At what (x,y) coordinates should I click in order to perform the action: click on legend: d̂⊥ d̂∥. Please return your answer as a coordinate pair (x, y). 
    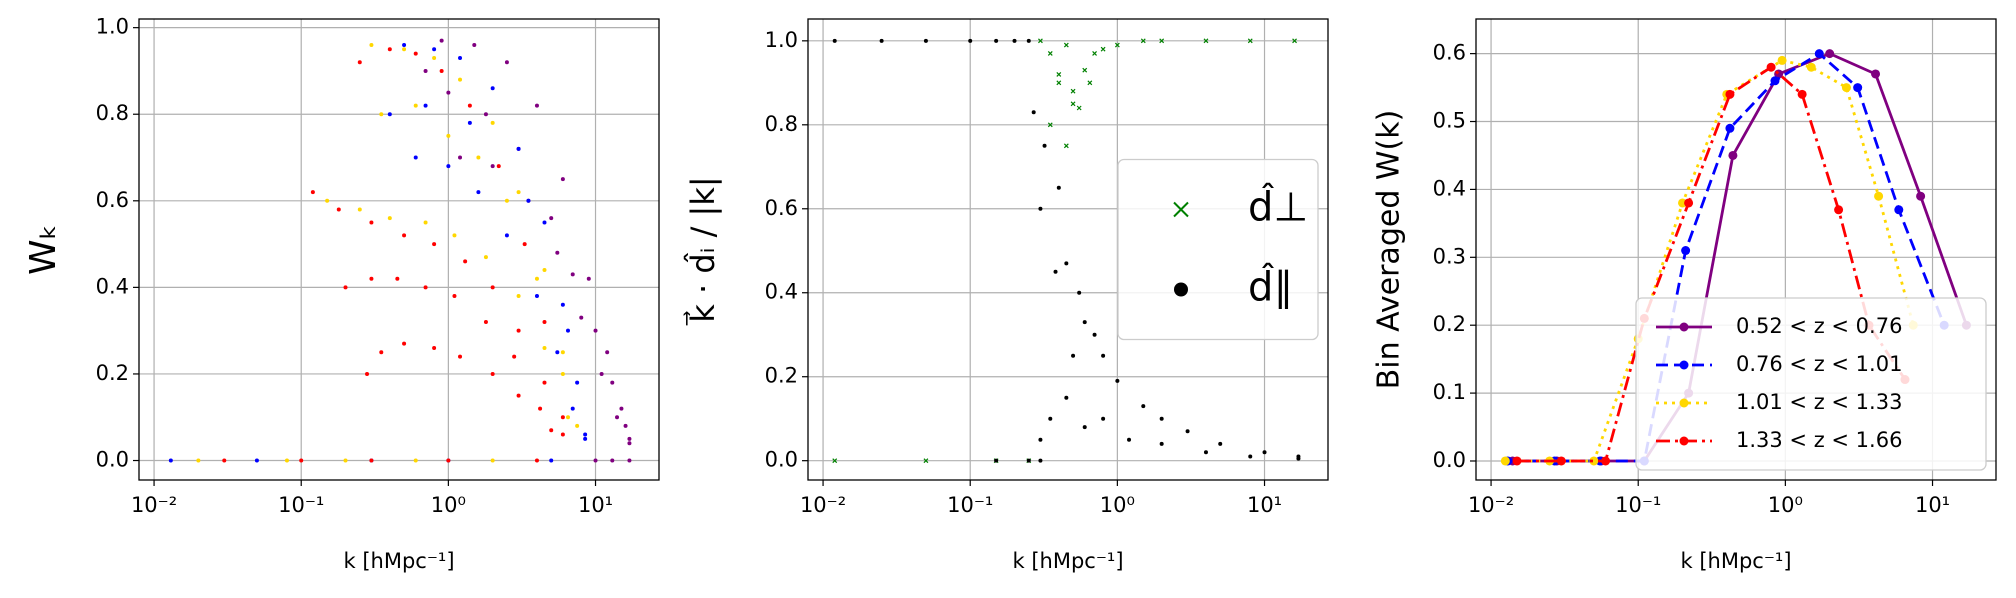
    Looking at the image, I should click on (1218, 249).